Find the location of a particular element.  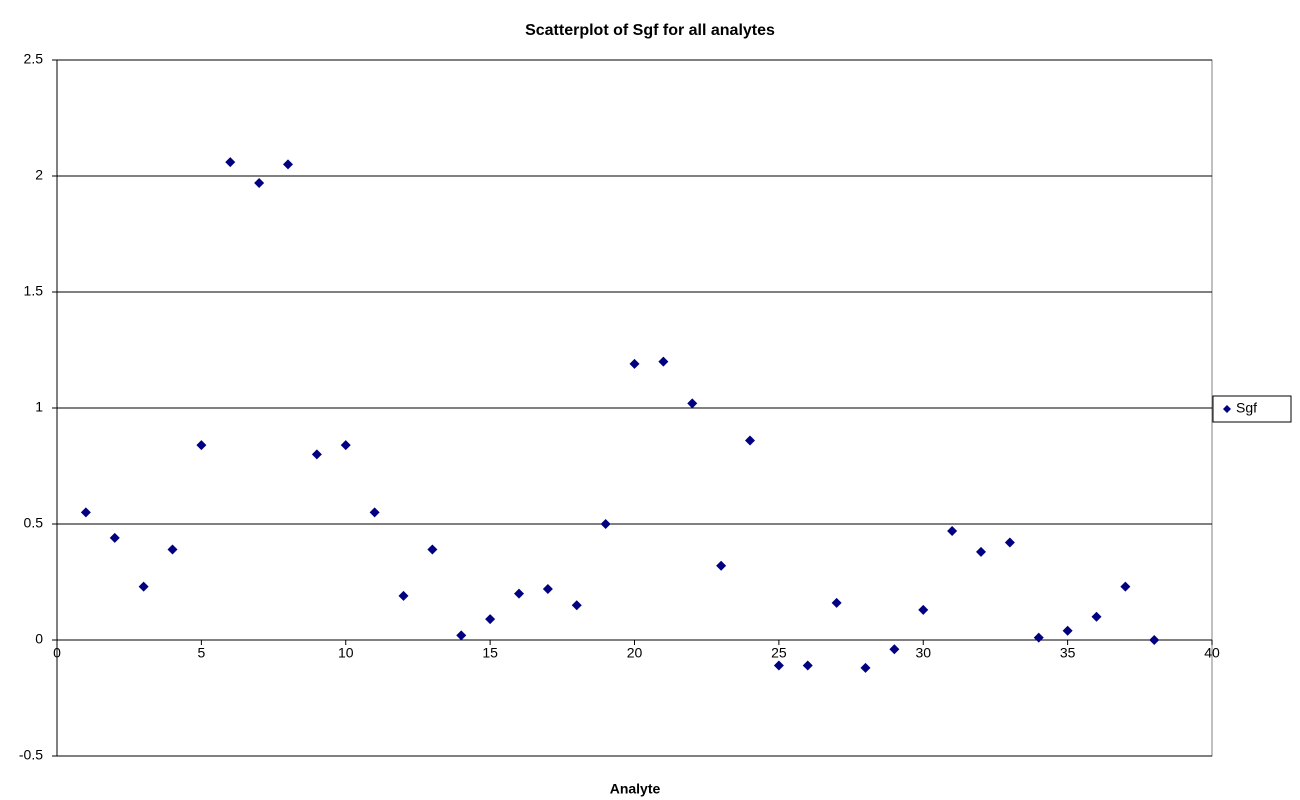

x-tick-label: 0 is located at coordinates (57, 653).